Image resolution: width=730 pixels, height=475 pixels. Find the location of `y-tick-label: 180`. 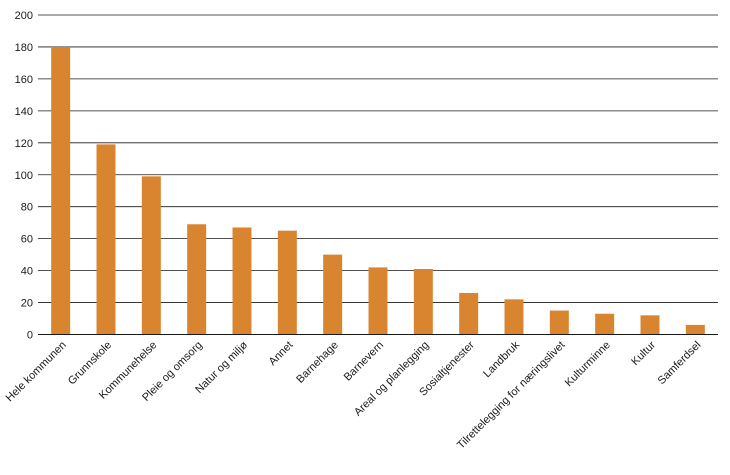

y-tick-label: 180 is located at coordinates (24, 48).